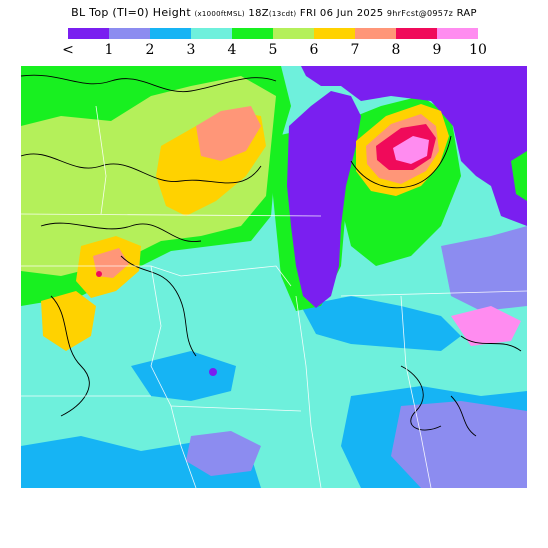  I want to click on field-spot-b, so click(99, 274).